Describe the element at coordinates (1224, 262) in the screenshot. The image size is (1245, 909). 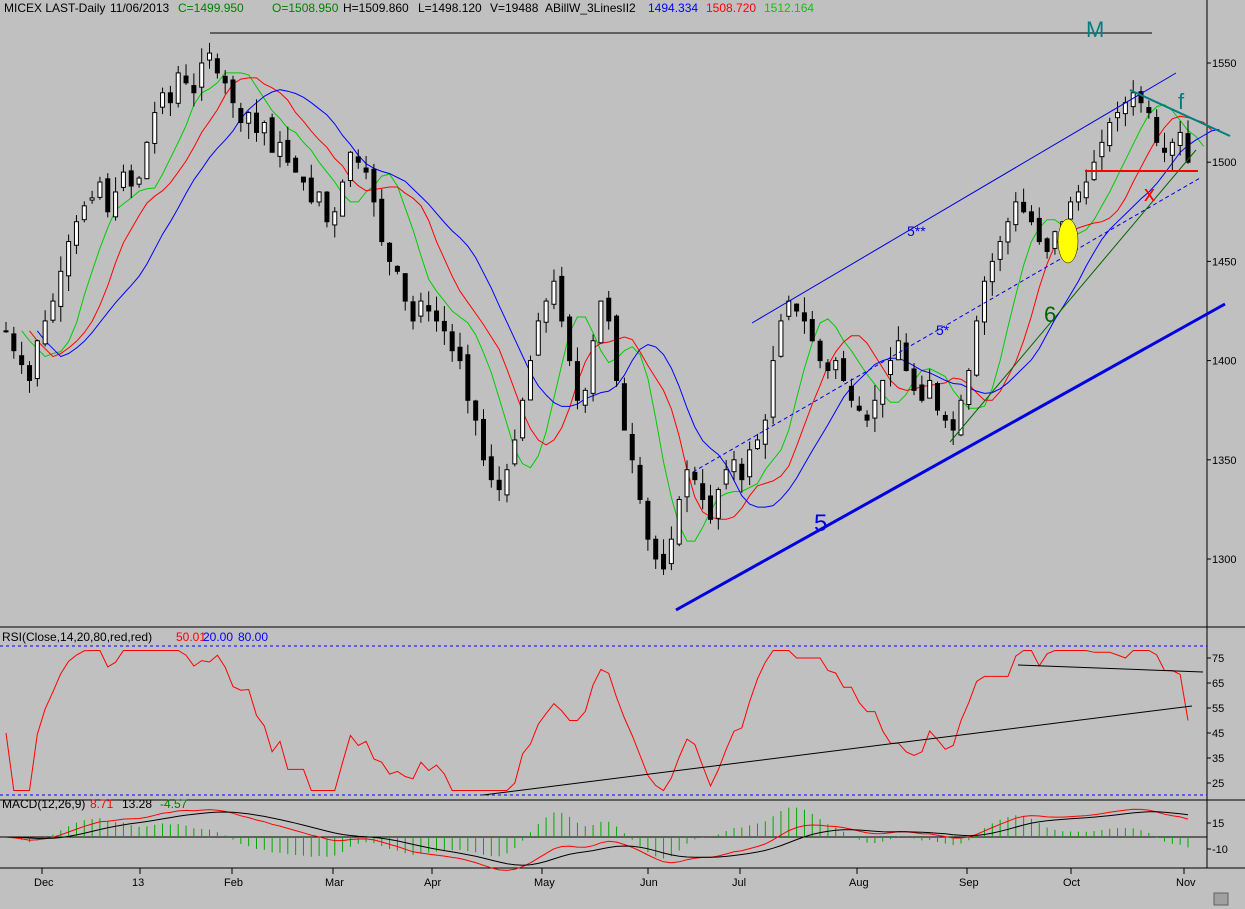
I see `price-tick-label: 1450` at that location.